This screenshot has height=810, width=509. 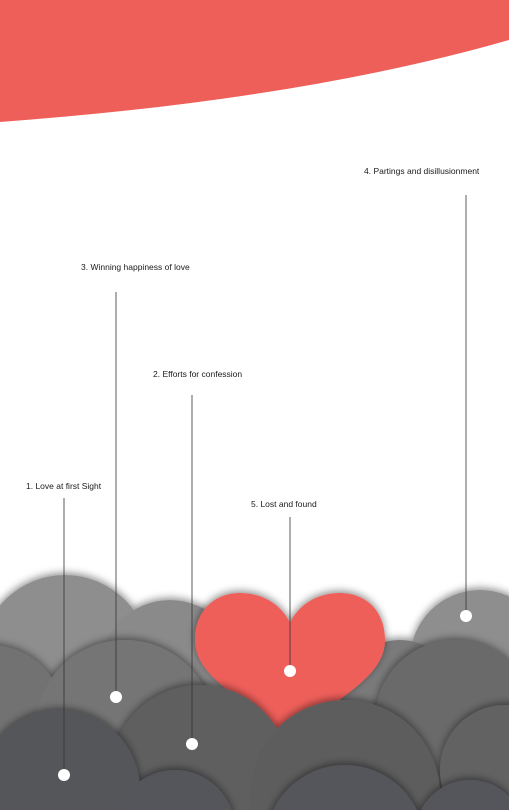 What do you see at coordinates (198, 374) in the screenshot?
I see `stage-2-label: 2. Efforts for confession` at bounding box center [198, 374].